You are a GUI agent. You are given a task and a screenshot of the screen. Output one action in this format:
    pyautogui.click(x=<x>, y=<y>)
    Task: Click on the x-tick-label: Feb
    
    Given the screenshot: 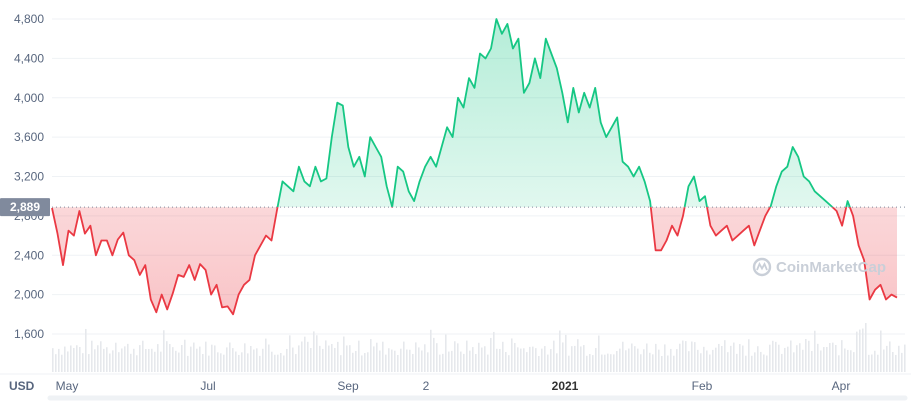 What is the action you would take?
    pyautogui.click(x=702, y=386)
    